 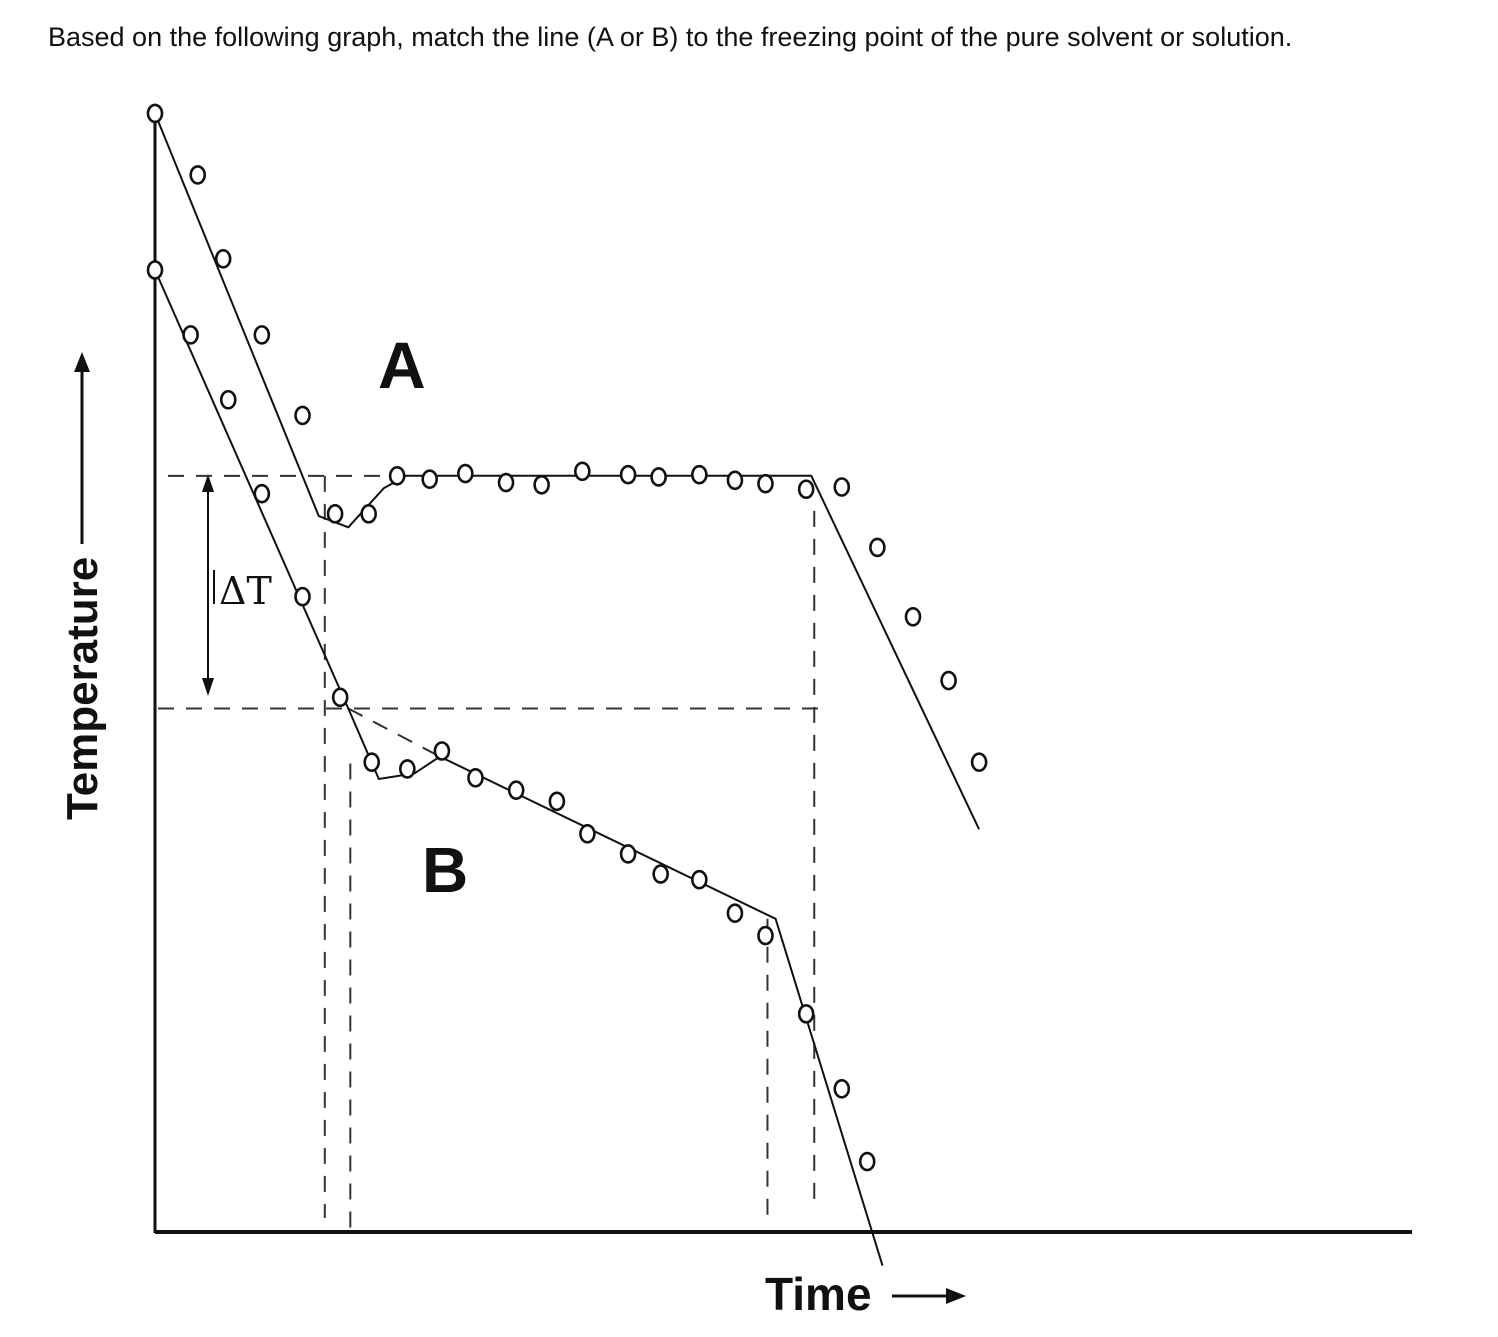 What do you see at coordinates (818, 1294) in the screenshot?
I see `x-axis-label: Time` at bounding box center [818, 1294].